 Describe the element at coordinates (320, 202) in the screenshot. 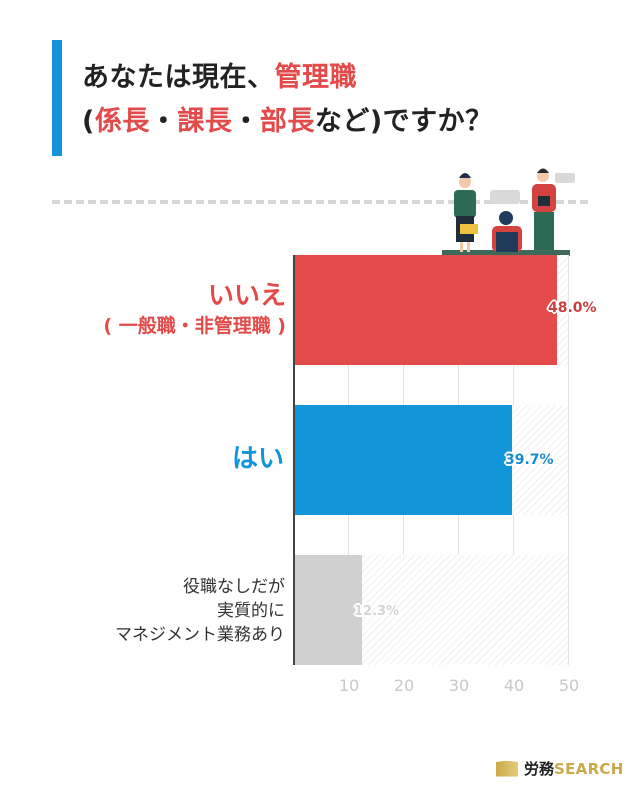

I see `dashed-divider` at that location.